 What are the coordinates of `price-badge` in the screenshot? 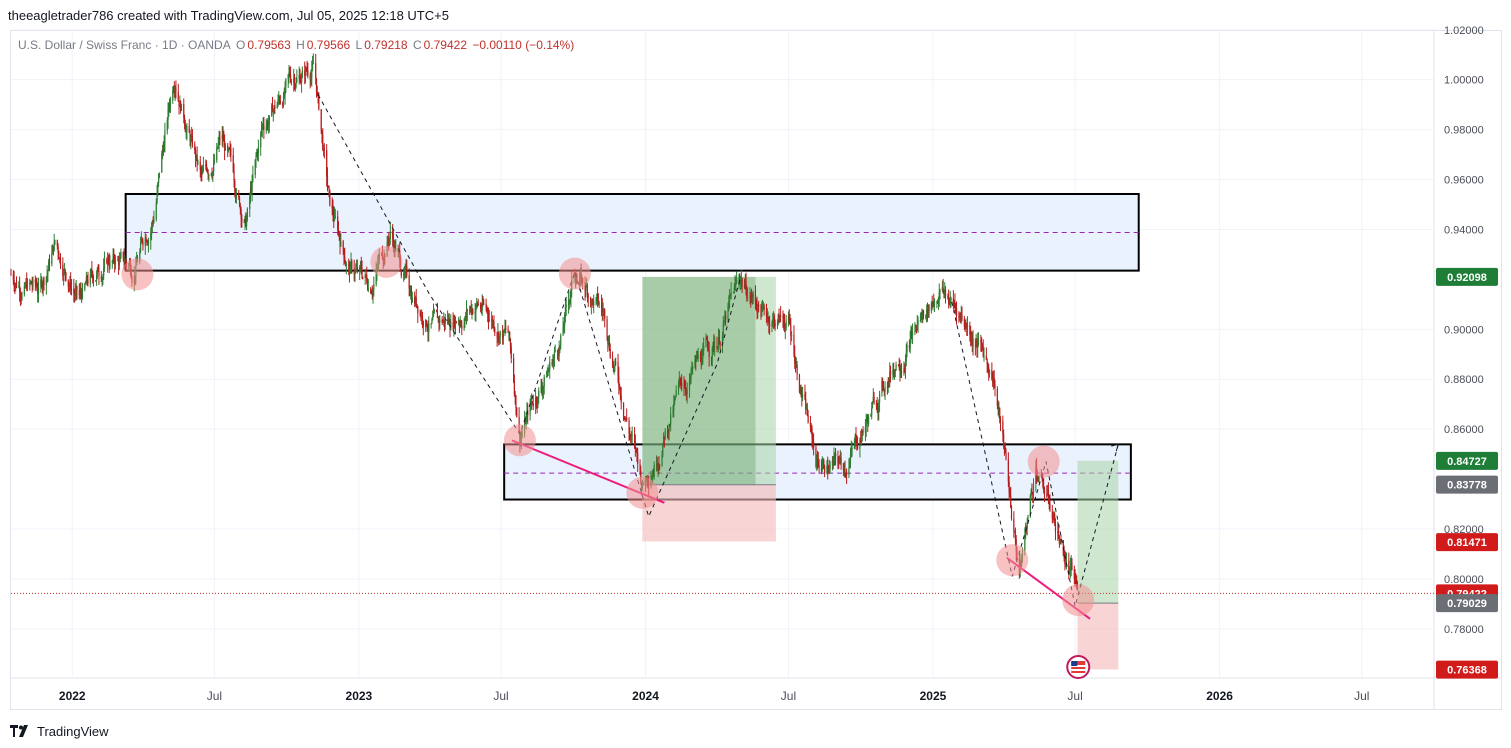 It's located at (1467, 460).